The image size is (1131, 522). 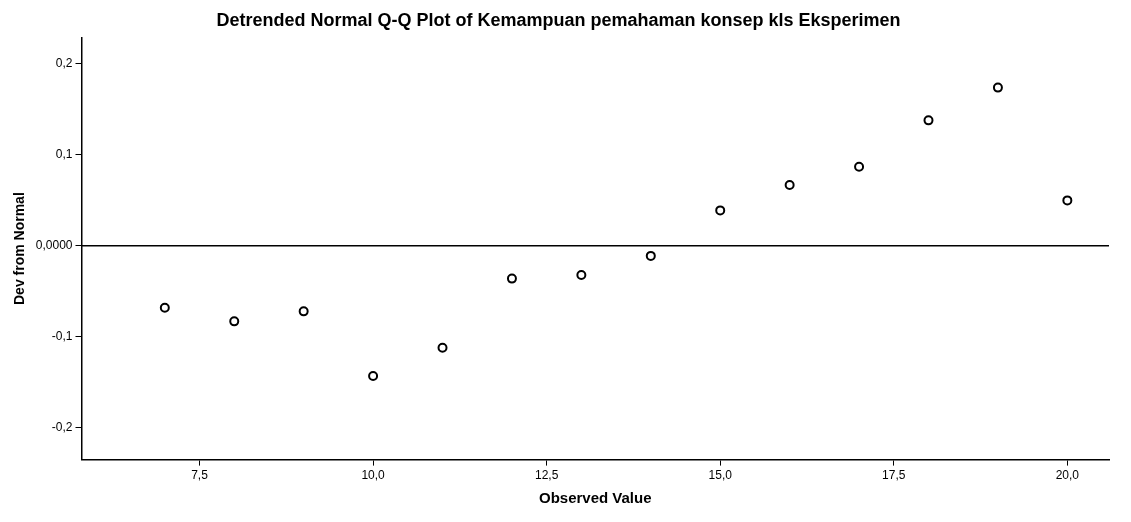 What do you see at coordinates (19, 249) in the screenshot?
I see `y-axis-title: Dev from Normal` at bounding box center [19, 249].